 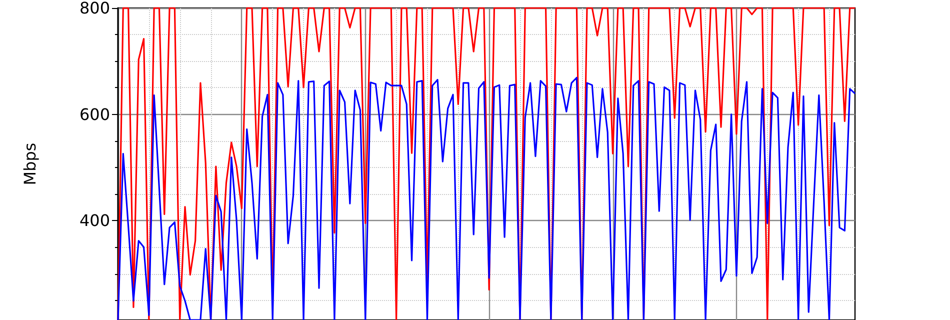 What do you see at coordinates (30, 164) in the screenshot?
I see `y-axis-title: Mbps` at bounding box center [30, 164].